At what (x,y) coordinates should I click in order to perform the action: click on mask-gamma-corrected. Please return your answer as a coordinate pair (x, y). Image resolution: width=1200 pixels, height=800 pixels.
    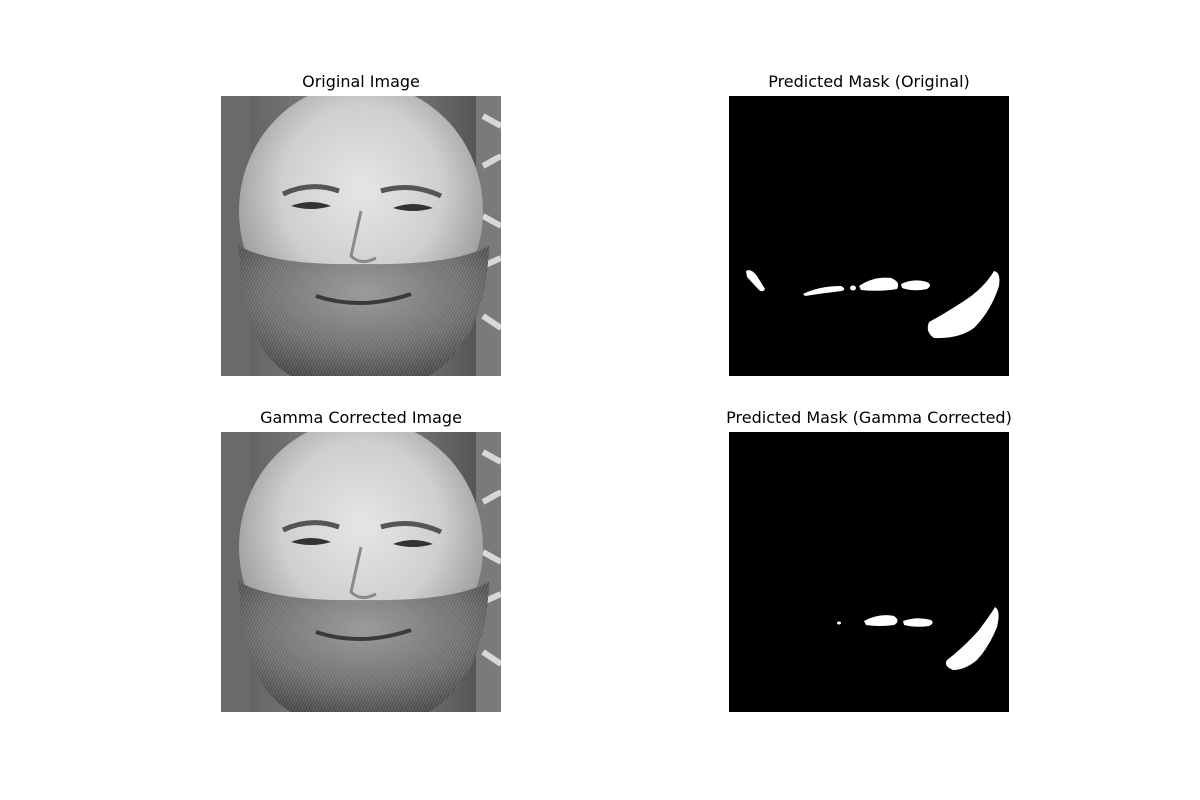
    Looking at the image, I should click on (869, 572).